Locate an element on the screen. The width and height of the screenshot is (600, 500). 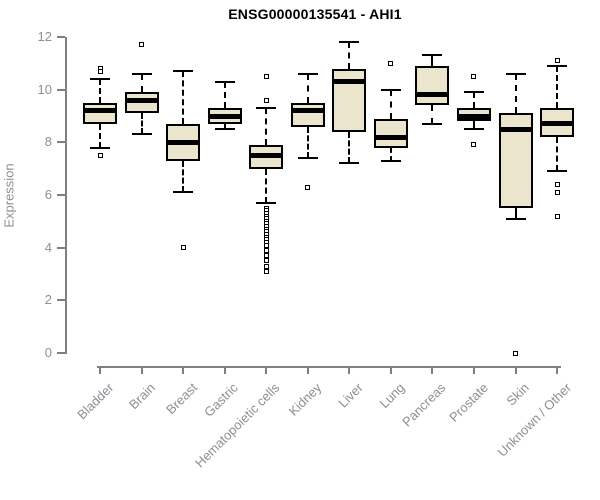
whisker-low-skin is located at coordinates (515, 213).